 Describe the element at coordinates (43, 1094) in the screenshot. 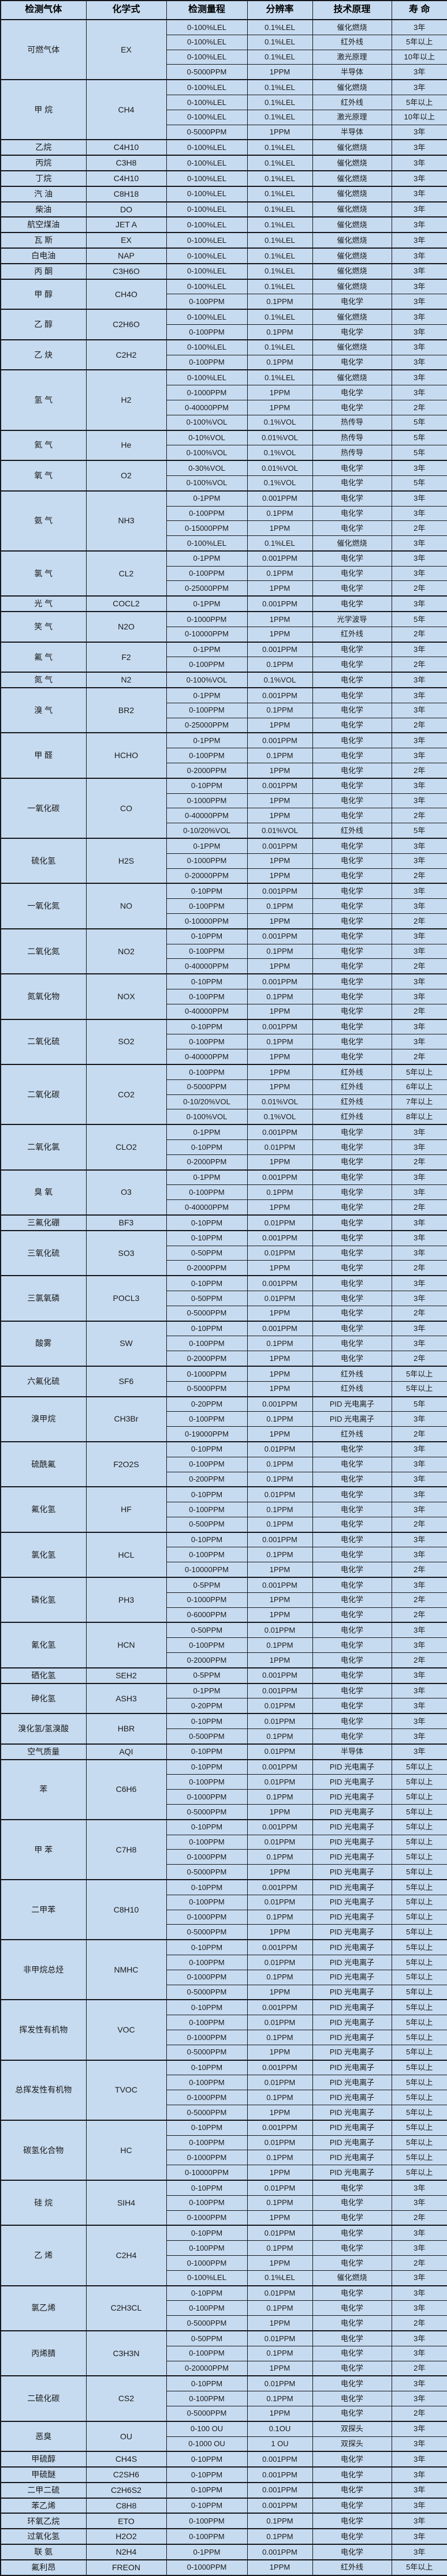

I see `gas-name-cell: 二氧化碳` at that location.